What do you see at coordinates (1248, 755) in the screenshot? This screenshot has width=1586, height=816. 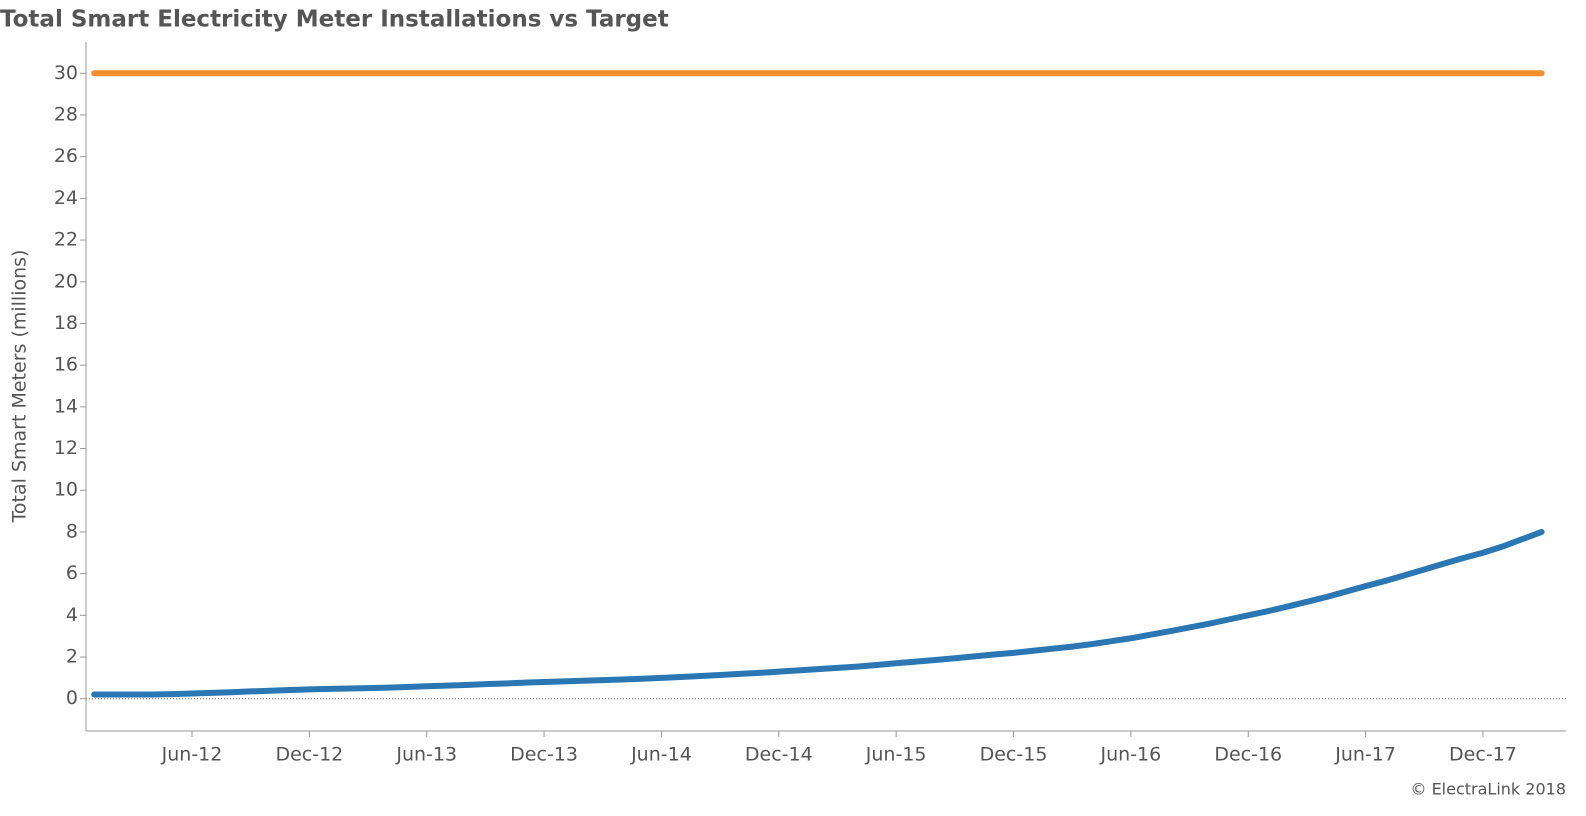 I see `x-tick-label: Dec-16` at bounding box center [1248, 755].